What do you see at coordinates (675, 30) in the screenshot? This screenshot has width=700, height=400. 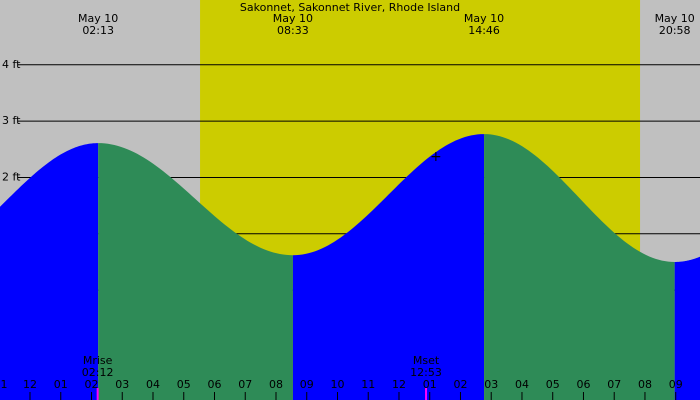 I see `extreme-time: 20:58` at bounding box center [675, 30].